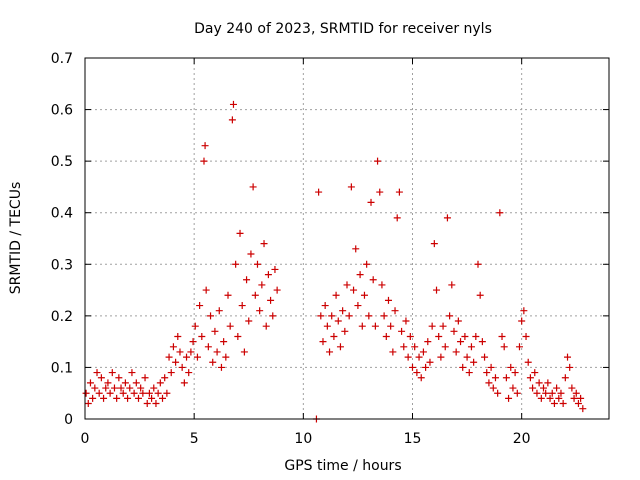  I want to click on y-tick-label: 0, so click(68, 420).